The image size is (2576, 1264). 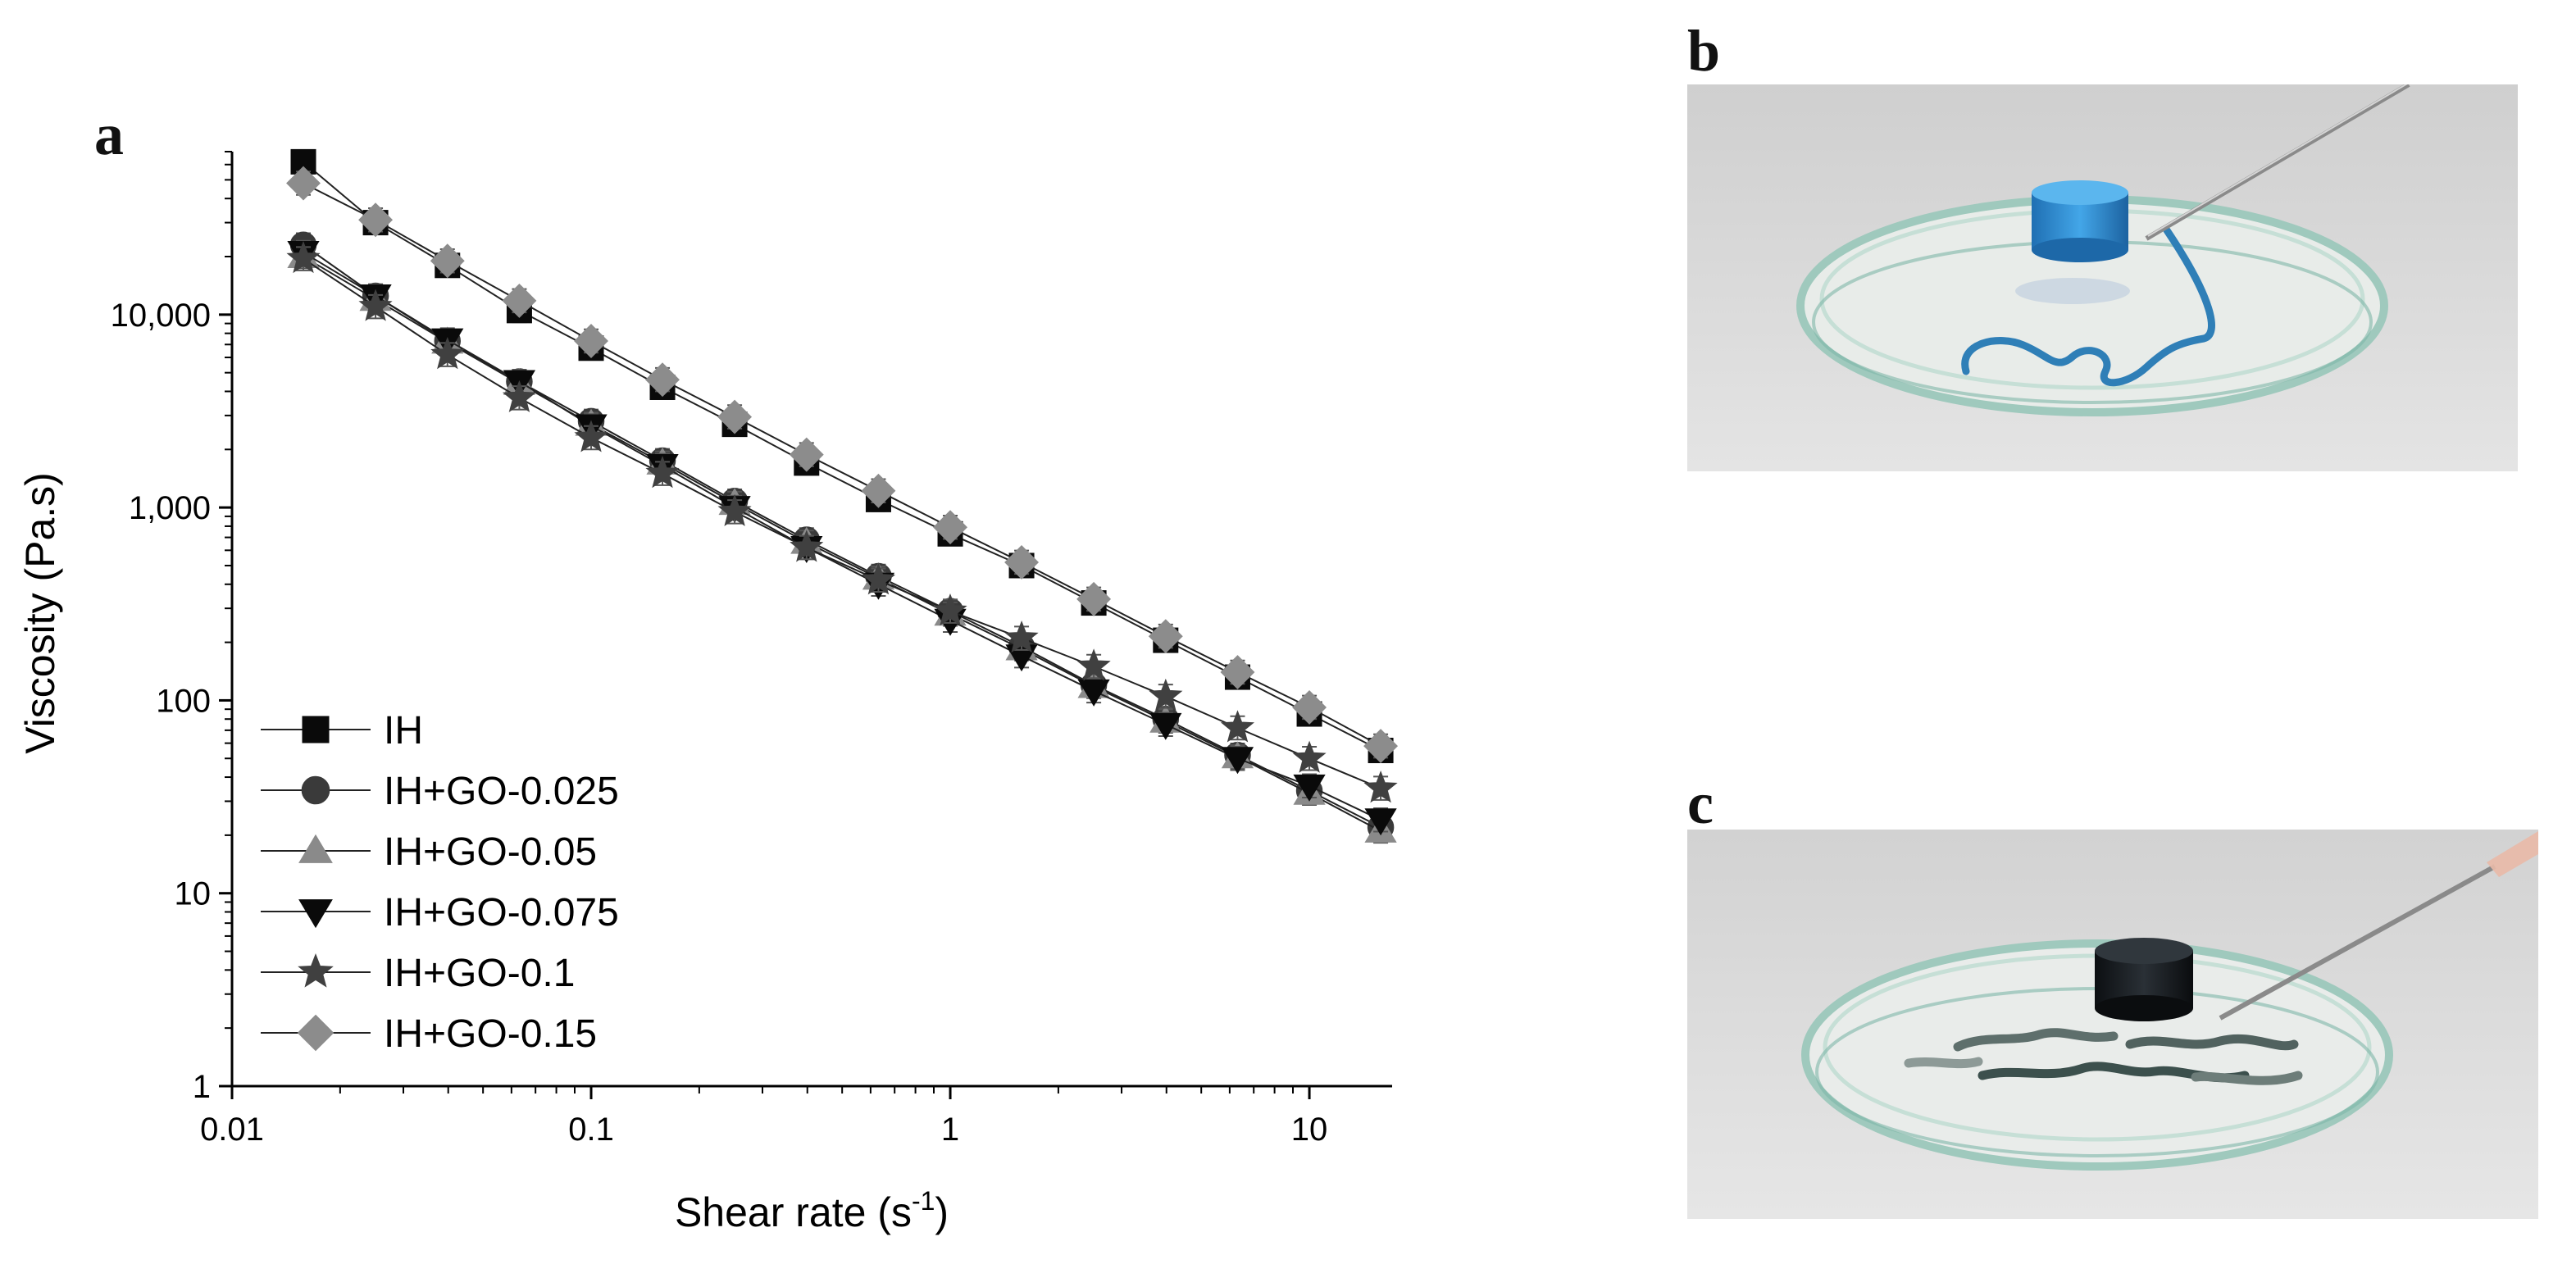 I want to click on legend-item: IH+GO-0.1, so click(x=418, y=974).